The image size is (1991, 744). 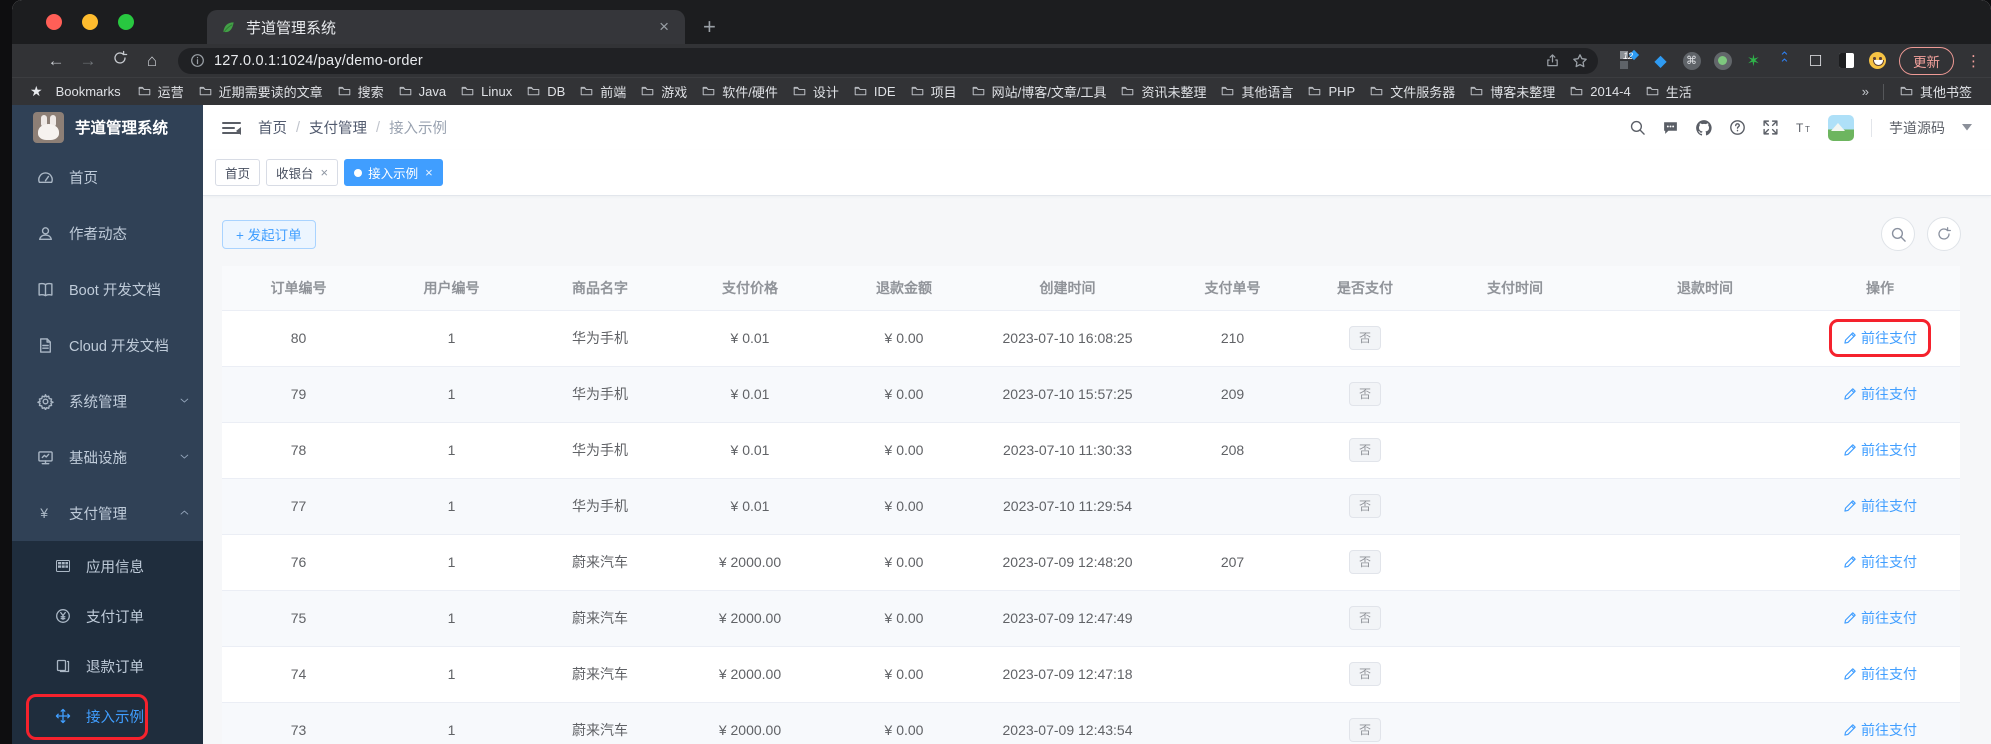 I want to click on bookmarks-label: Bookmarks, so click(x=88, y=91).